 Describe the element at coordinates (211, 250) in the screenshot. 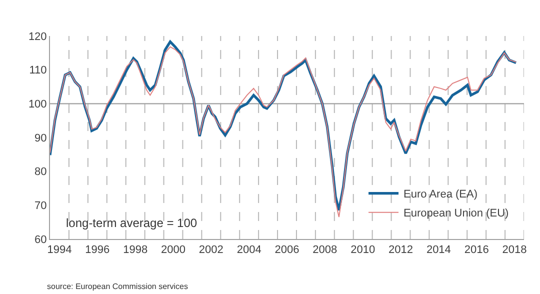

I see `x-tick-label: 2002` at that location.